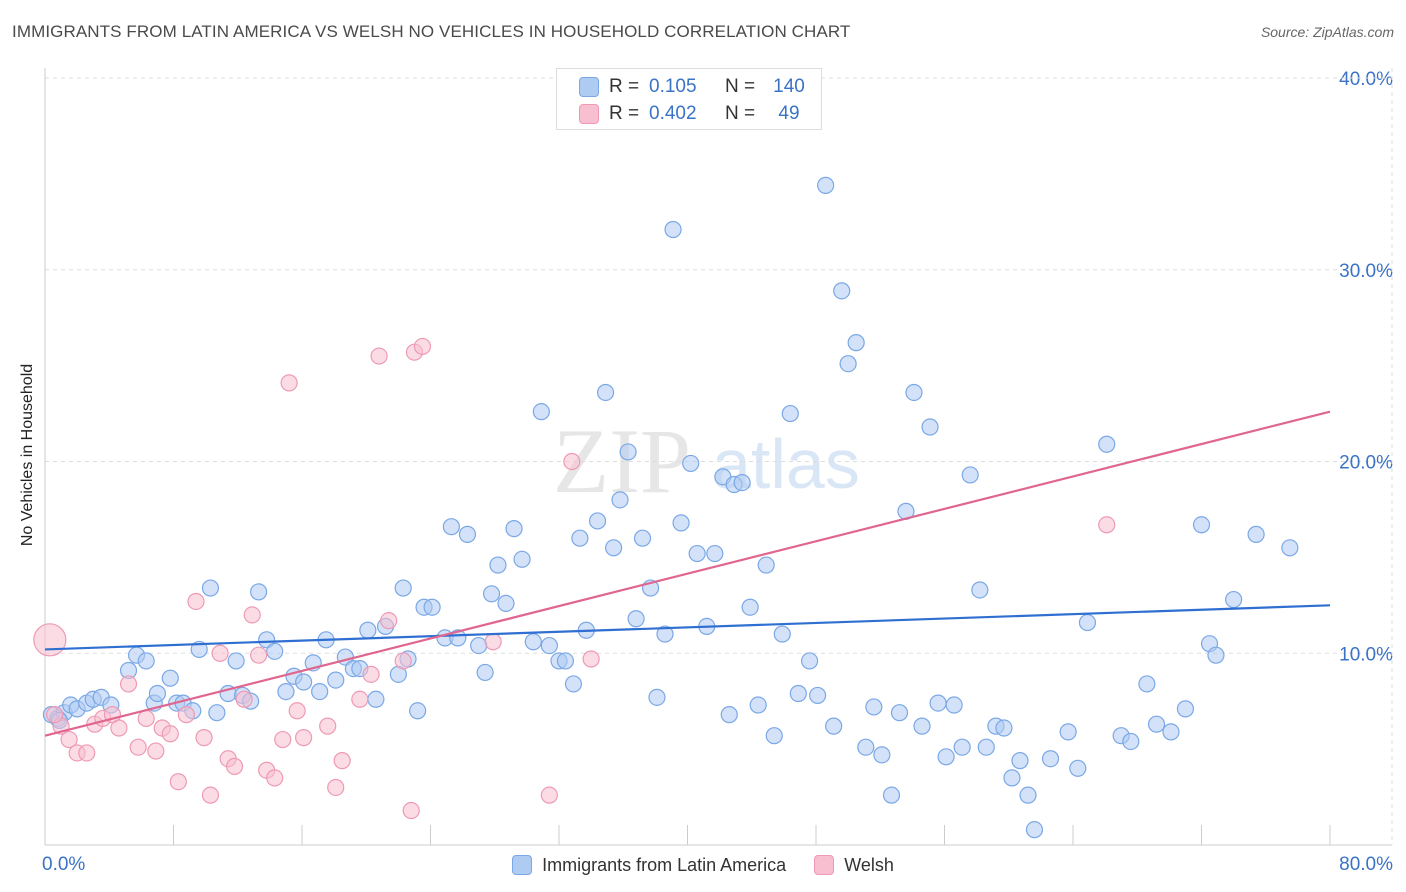  Describe the element at coordinates (664, 864) in the screenshot. I see `legend-label: Immigrants from Latin America` at that location.